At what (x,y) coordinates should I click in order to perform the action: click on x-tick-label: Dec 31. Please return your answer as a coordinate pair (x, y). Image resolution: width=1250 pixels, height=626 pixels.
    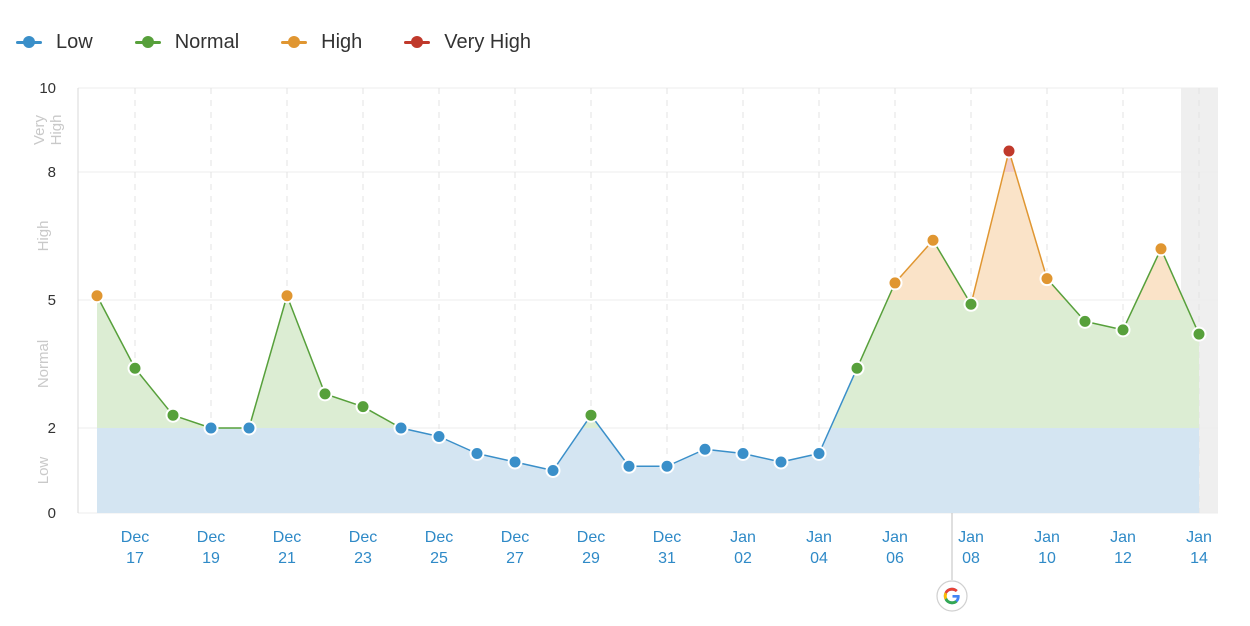
    Looking at the image, I should click on (667, 548).